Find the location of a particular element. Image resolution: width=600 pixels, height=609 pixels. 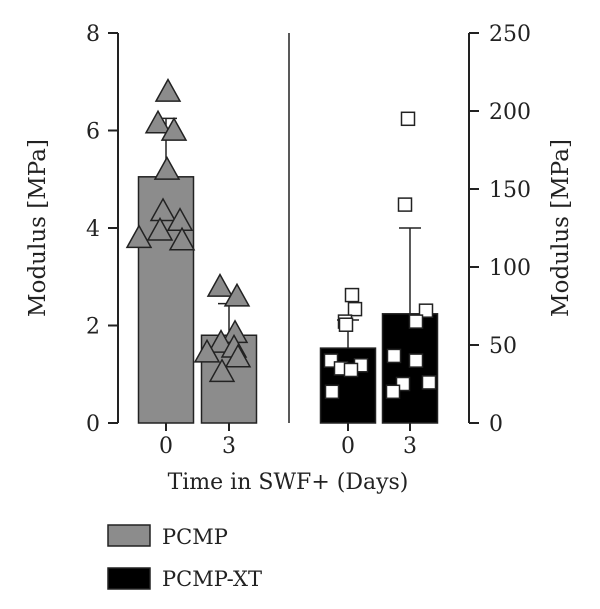

right-axis-label: Modulus [MPa] is located at coordinates (561, 228).